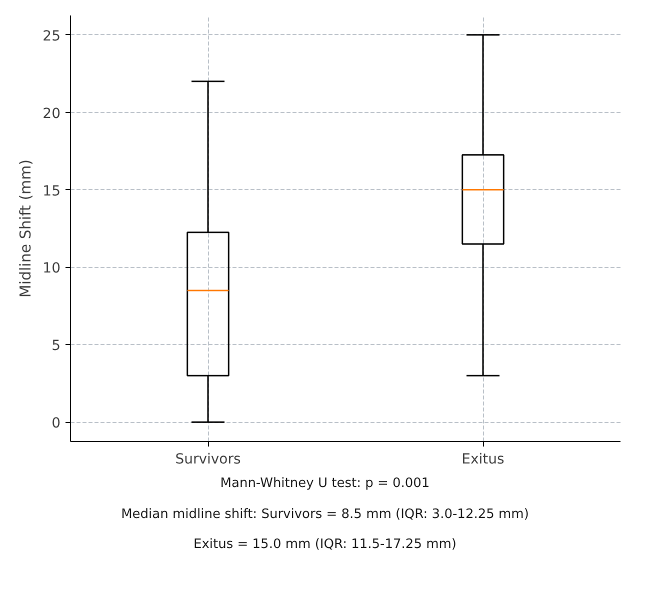 Image resolution: width=659 pixels, height=595 pixels. What do you see at coordinates (51, 191) in the screenshot?
I see `y-tick-label: 15` at bounding box center [51, 191].